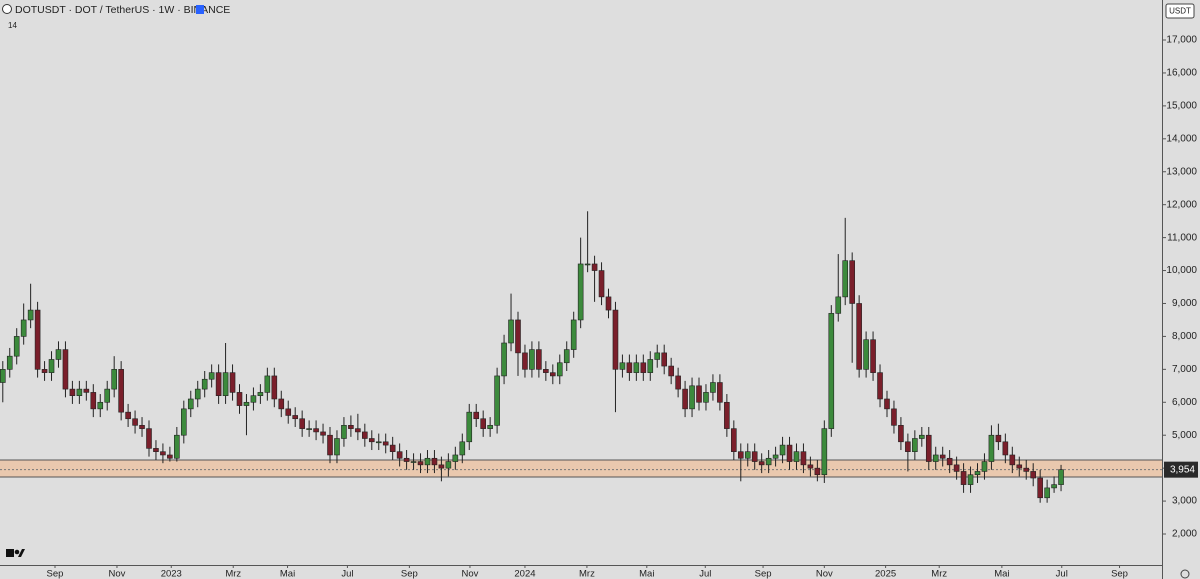 Image resolution: width=1200 pixels, height=579 pixels. Describe the element at coordinates (7, 9) in the screenshot. I see `symbol-icon` at that location.